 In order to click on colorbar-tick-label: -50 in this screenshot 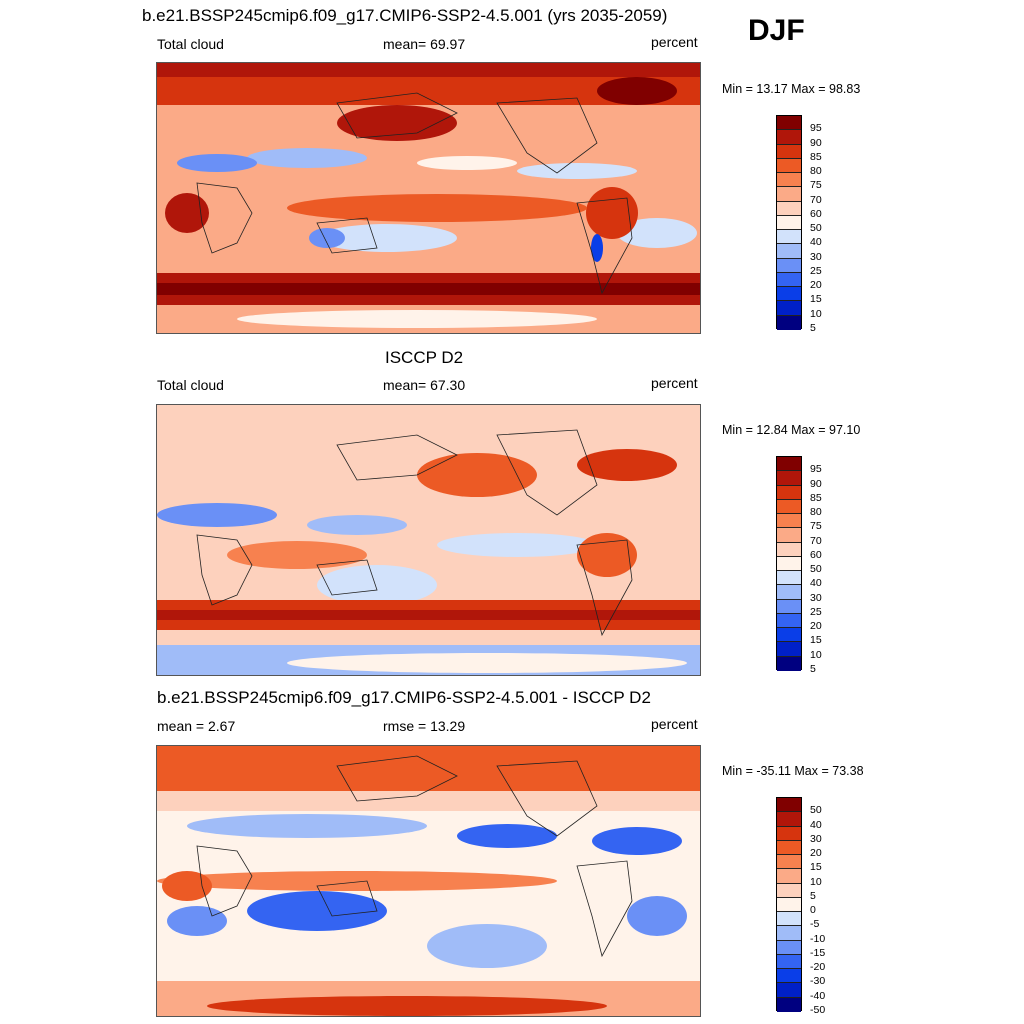, I will do `click(818, 1010)`.